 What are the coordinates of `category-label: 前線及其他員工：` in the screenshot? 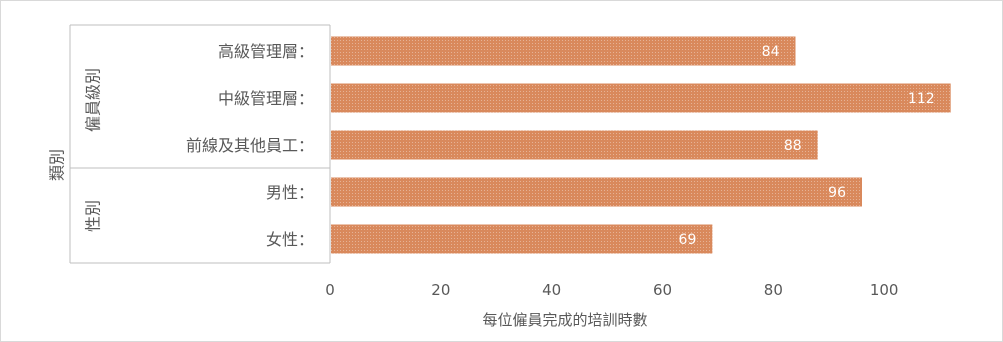 It's located at (250, 145).